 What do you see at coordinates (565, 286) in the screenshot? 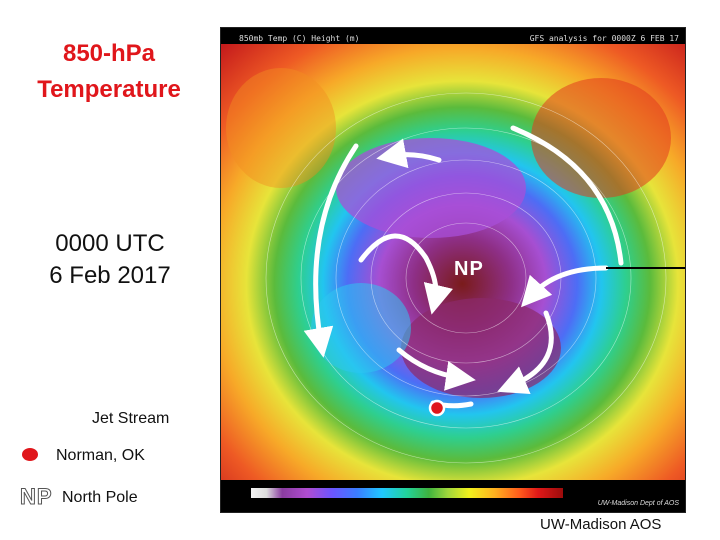
I see `jet-arrow-east-tip` at bounding box center [565, 286].